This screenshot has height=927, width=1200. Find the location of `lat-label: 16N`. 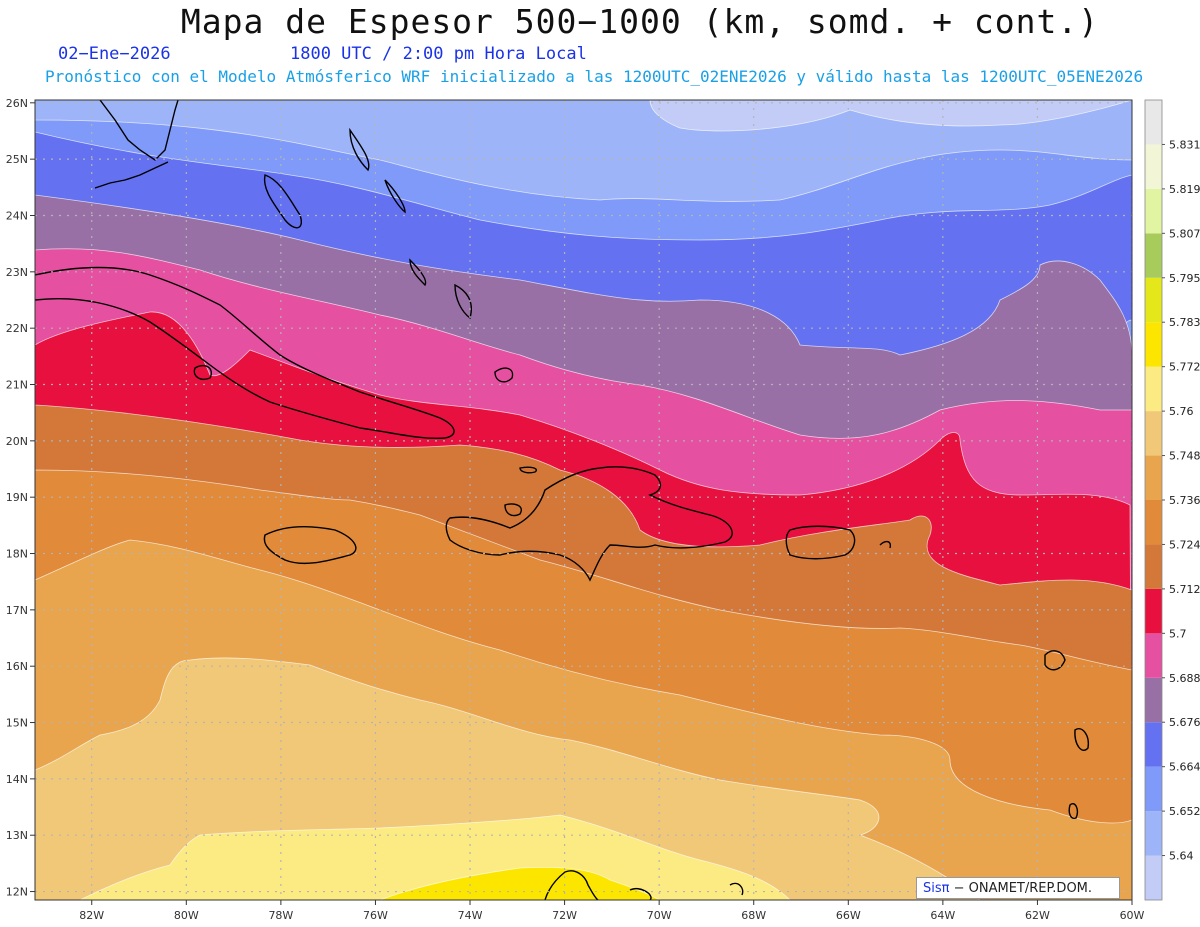

lat-label: 16N is located at coordinates (17, 666).